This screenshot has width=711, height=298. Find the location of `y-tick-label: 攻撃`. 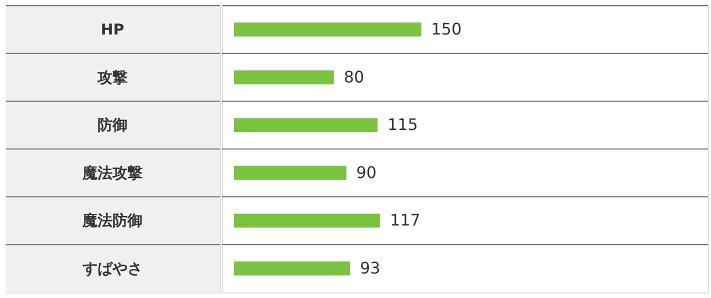

y-tick-label: 攻撃 is located at coordinates (112, 77).